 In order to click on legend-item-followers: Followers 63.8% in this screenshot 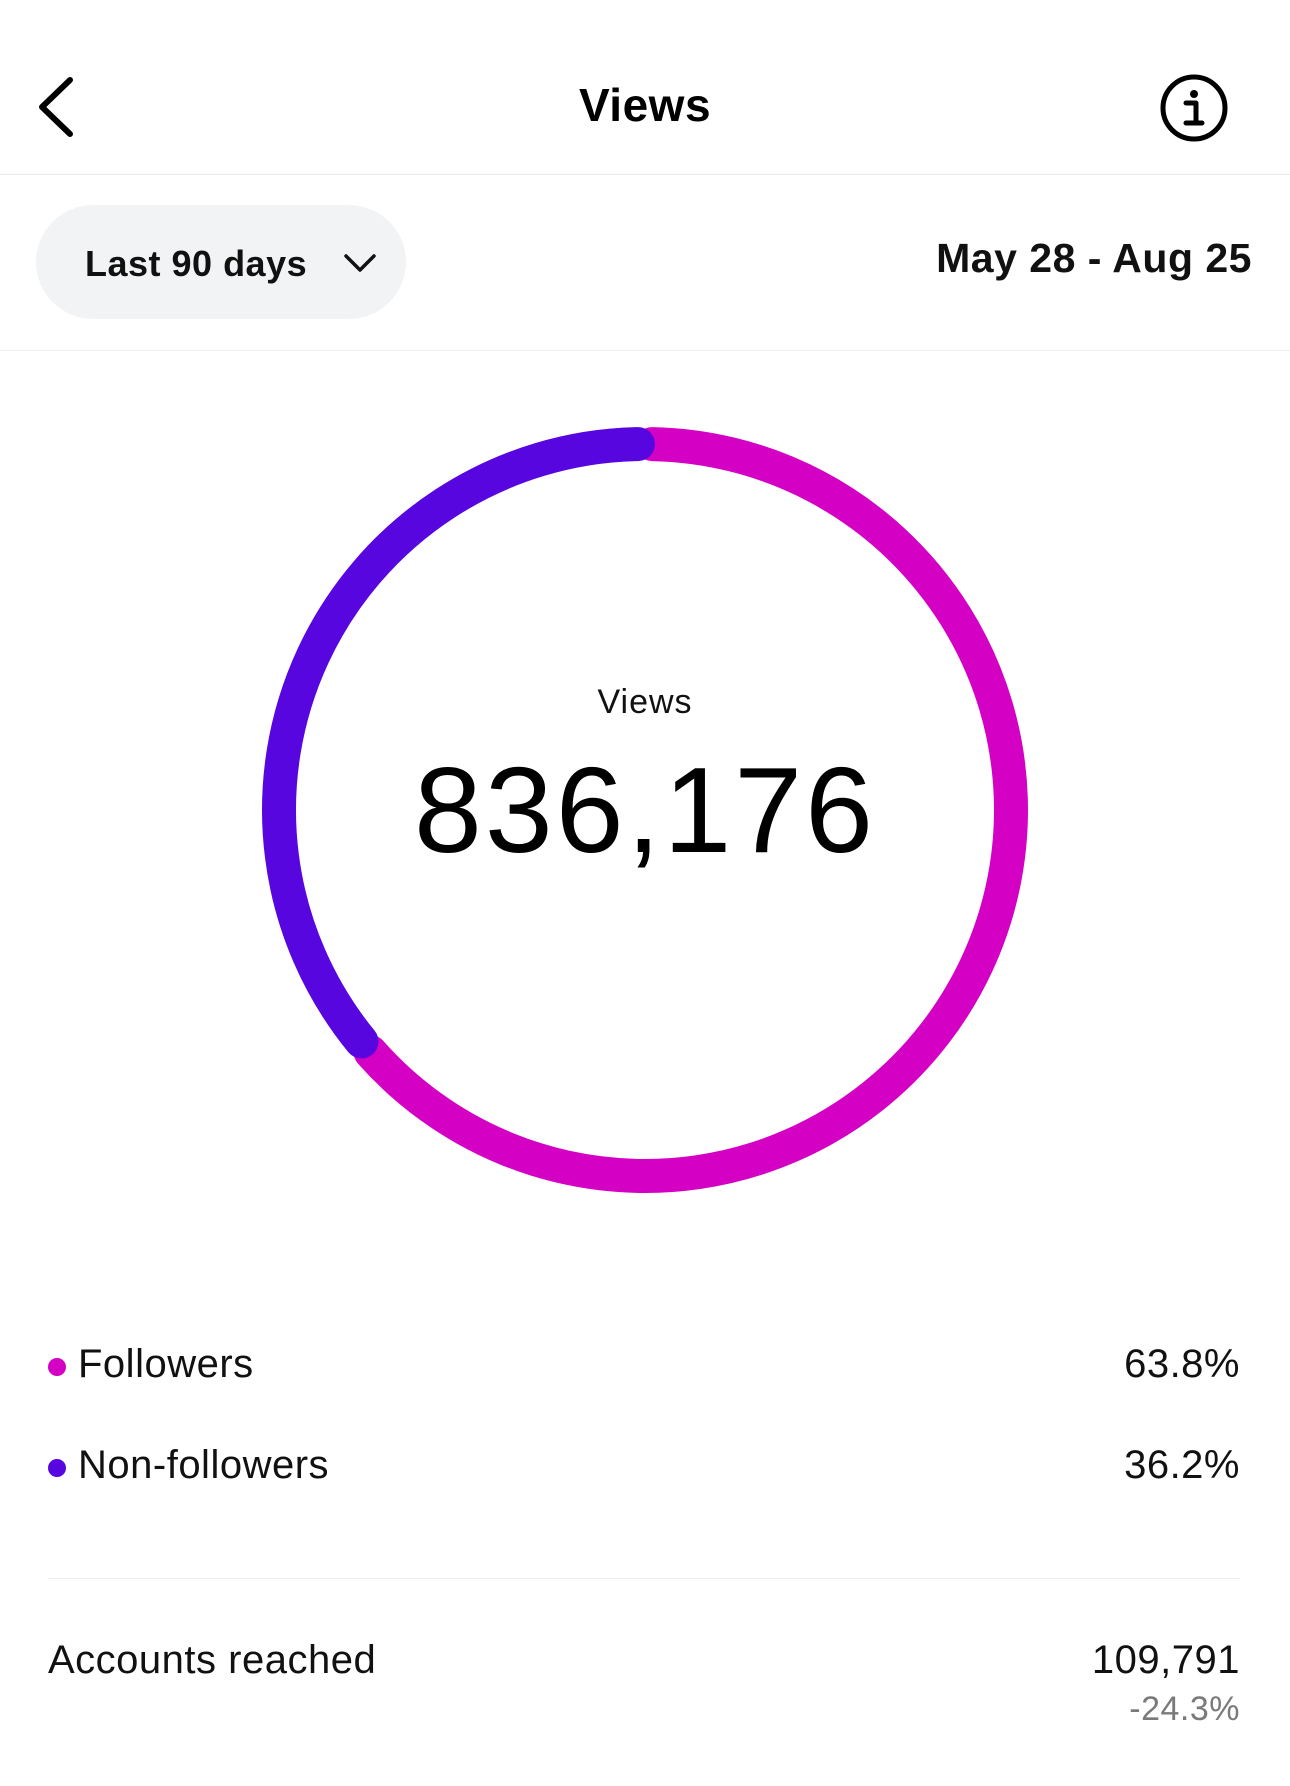, I will do `click(644, 1366)`.